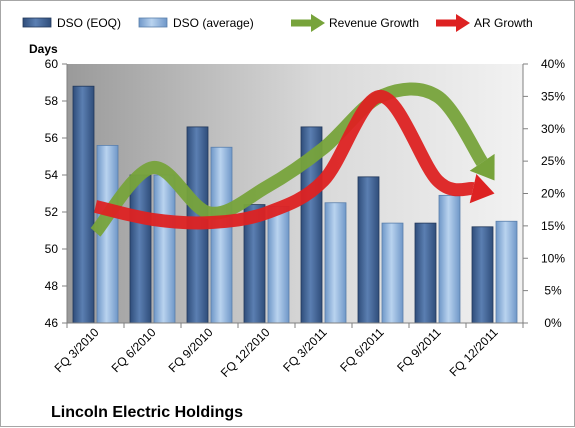 The width and height of the screenshot is (575, 428). Describe the element at coordinates (553, 96) in the screenshot. I see `y-right-tick-label: 35%` at that location.